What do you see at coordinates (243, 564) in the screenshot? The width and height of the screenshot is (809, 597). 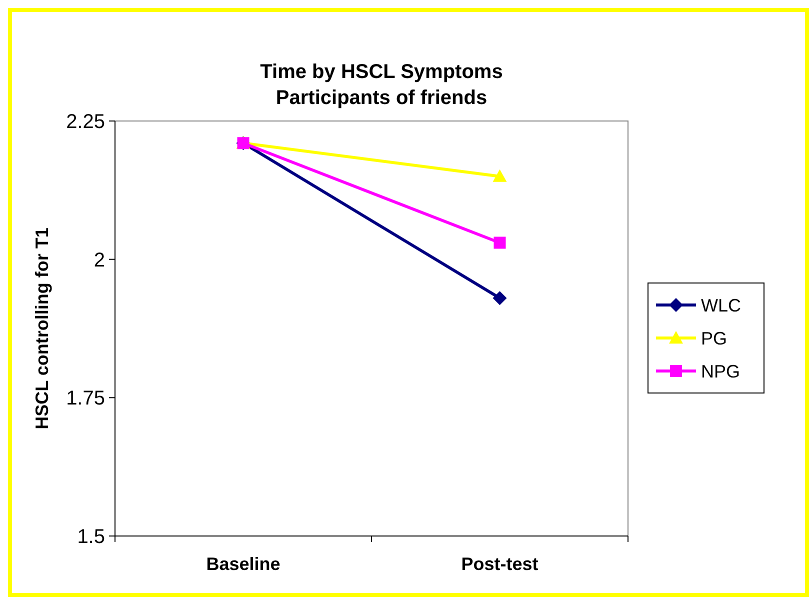 I see `x-tick-label: Baseline` at bounding box center [243, 564].